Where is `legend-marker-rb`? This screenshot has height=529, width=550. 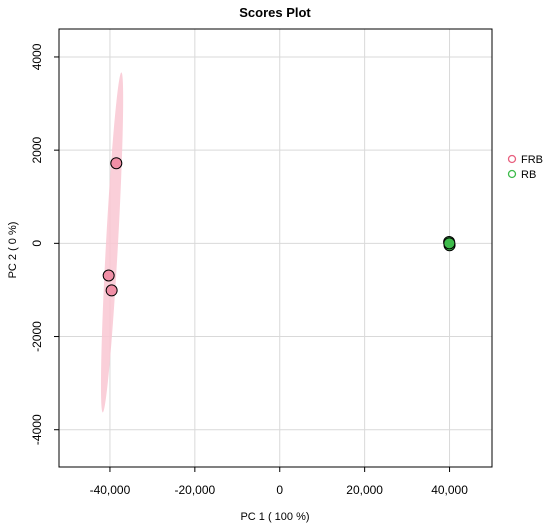
legend-marker-rb is located at coordinates (512, 174).